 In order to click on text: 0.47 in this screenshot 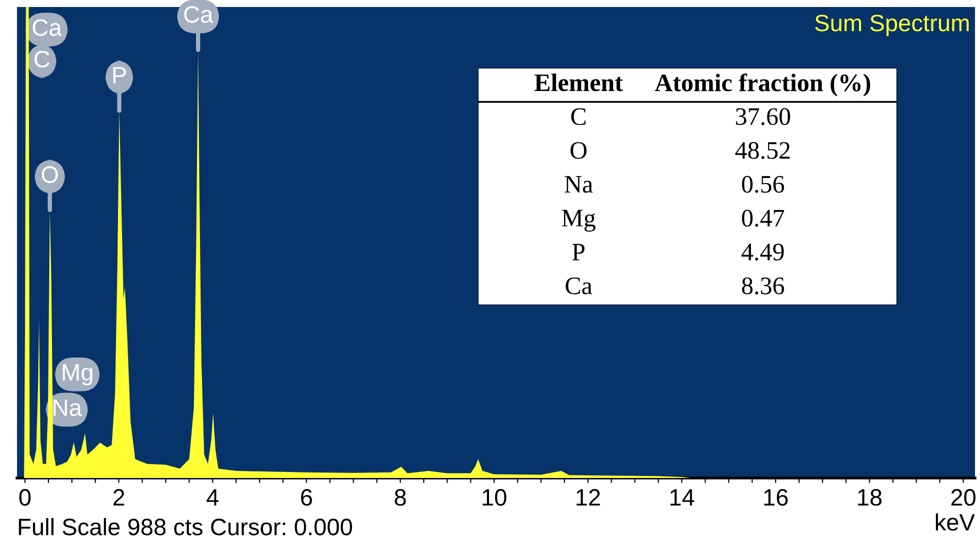, I will do `click(763, 218)`.